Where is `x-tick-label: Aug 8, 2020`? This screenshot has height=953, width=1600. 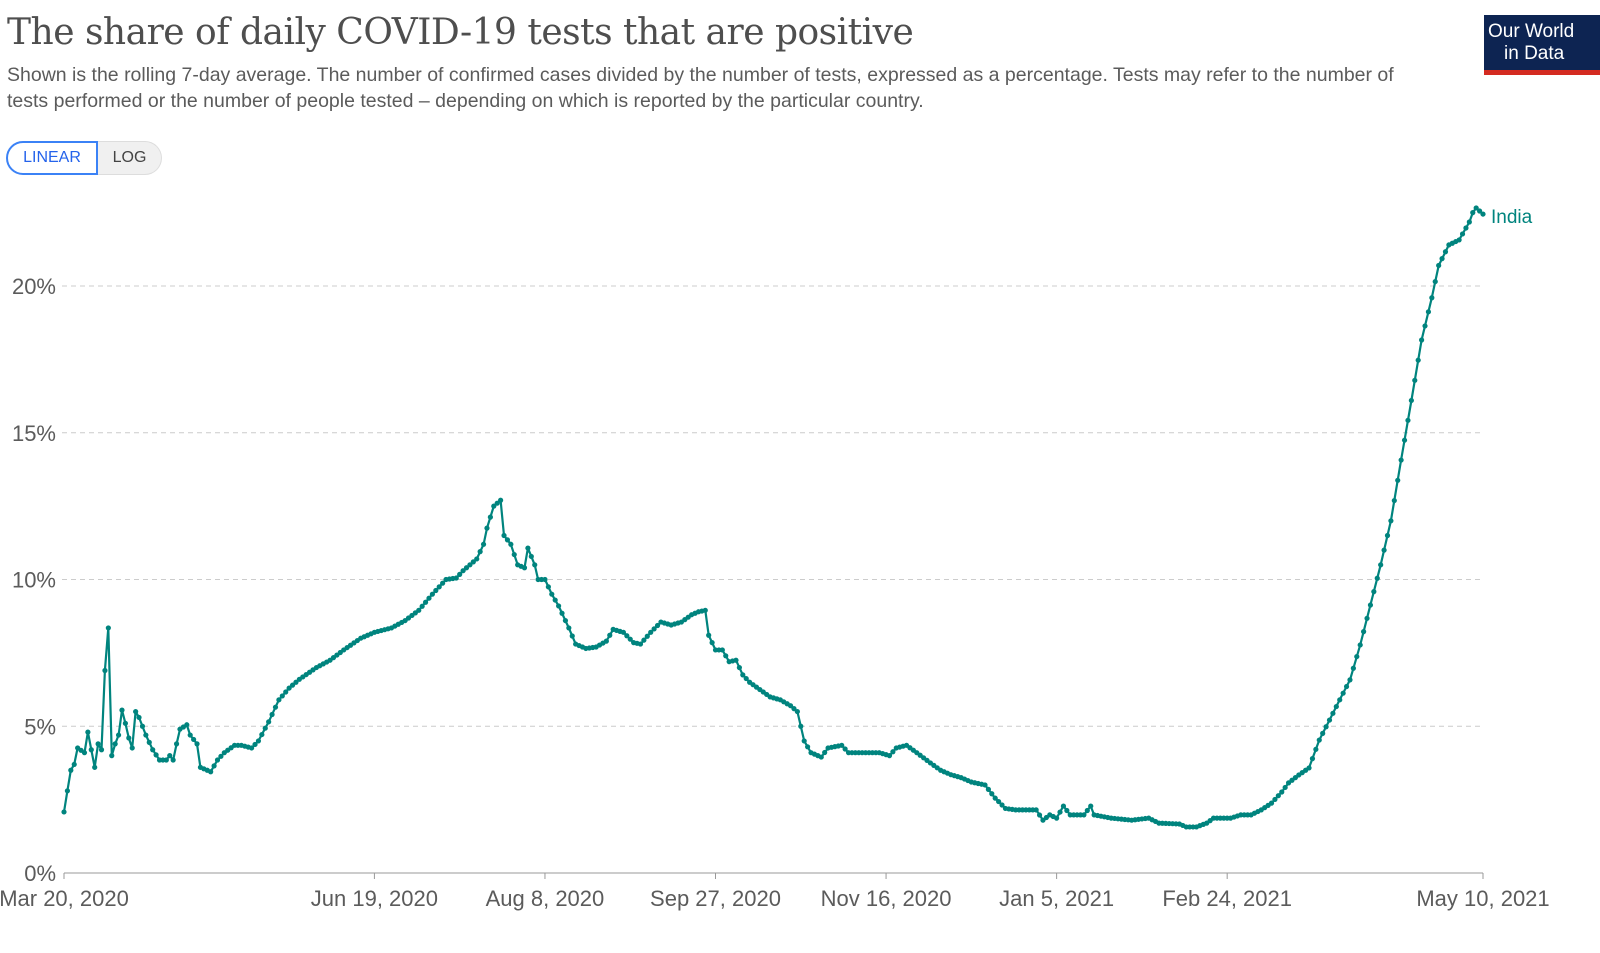 x-tick-label: Aug 8, 2020 is located at coordinates (545, 898).